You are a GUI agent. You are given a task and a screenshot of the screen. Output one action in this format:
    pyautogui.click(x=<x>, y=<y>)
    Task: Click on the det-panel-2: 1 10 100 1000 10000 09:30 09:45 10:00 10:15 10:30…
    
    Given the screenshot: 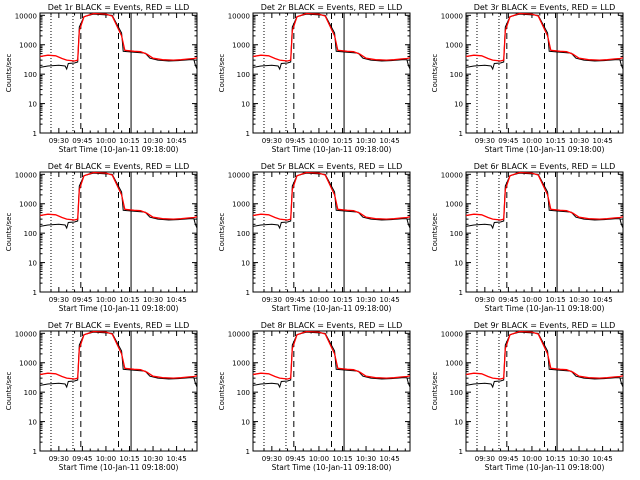 What is the action you would take?
    pyautogui.click(x=314, y=78)
    